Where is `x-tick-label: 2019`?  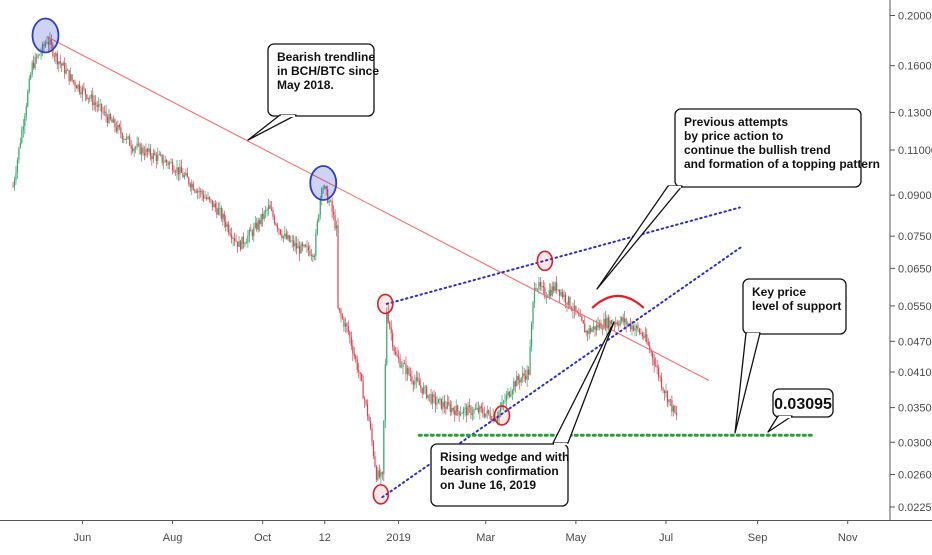 x-tick-label: 2019 is located at coordinates (398, 538).